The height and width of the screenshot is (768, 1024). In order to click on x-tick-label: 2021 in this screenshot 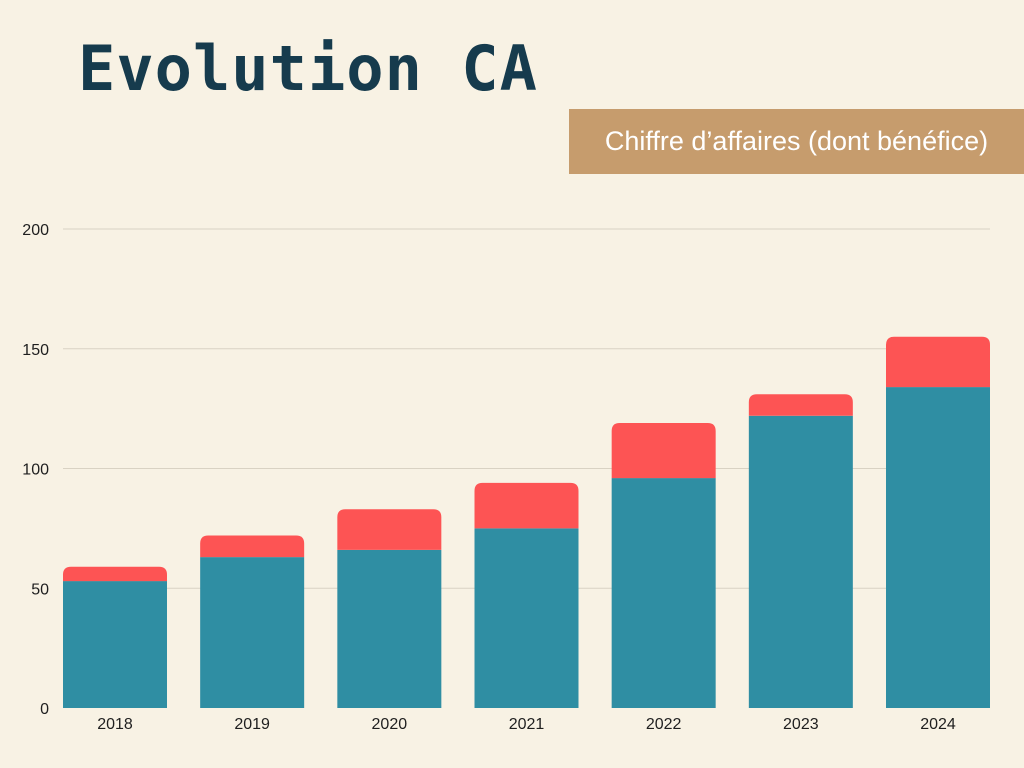, I will do `click(527, 724)`.